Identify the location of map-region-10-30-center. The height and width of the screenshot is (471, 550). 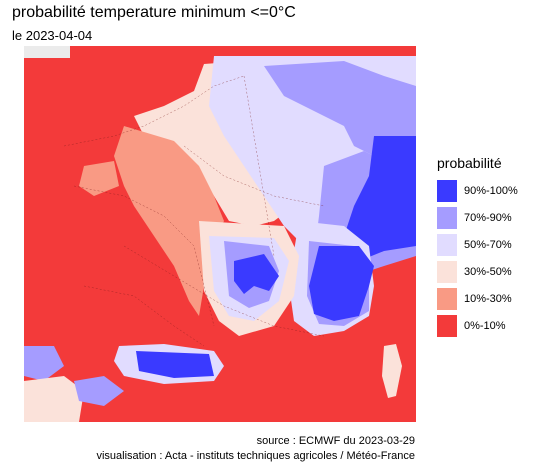
(169, 221).